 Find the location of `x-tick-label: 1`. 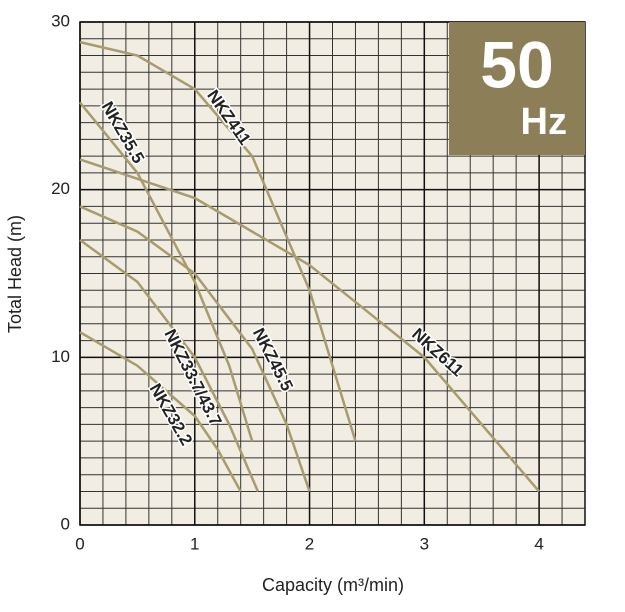

x-tick-label: 1 is located at coordinates (194, 543).